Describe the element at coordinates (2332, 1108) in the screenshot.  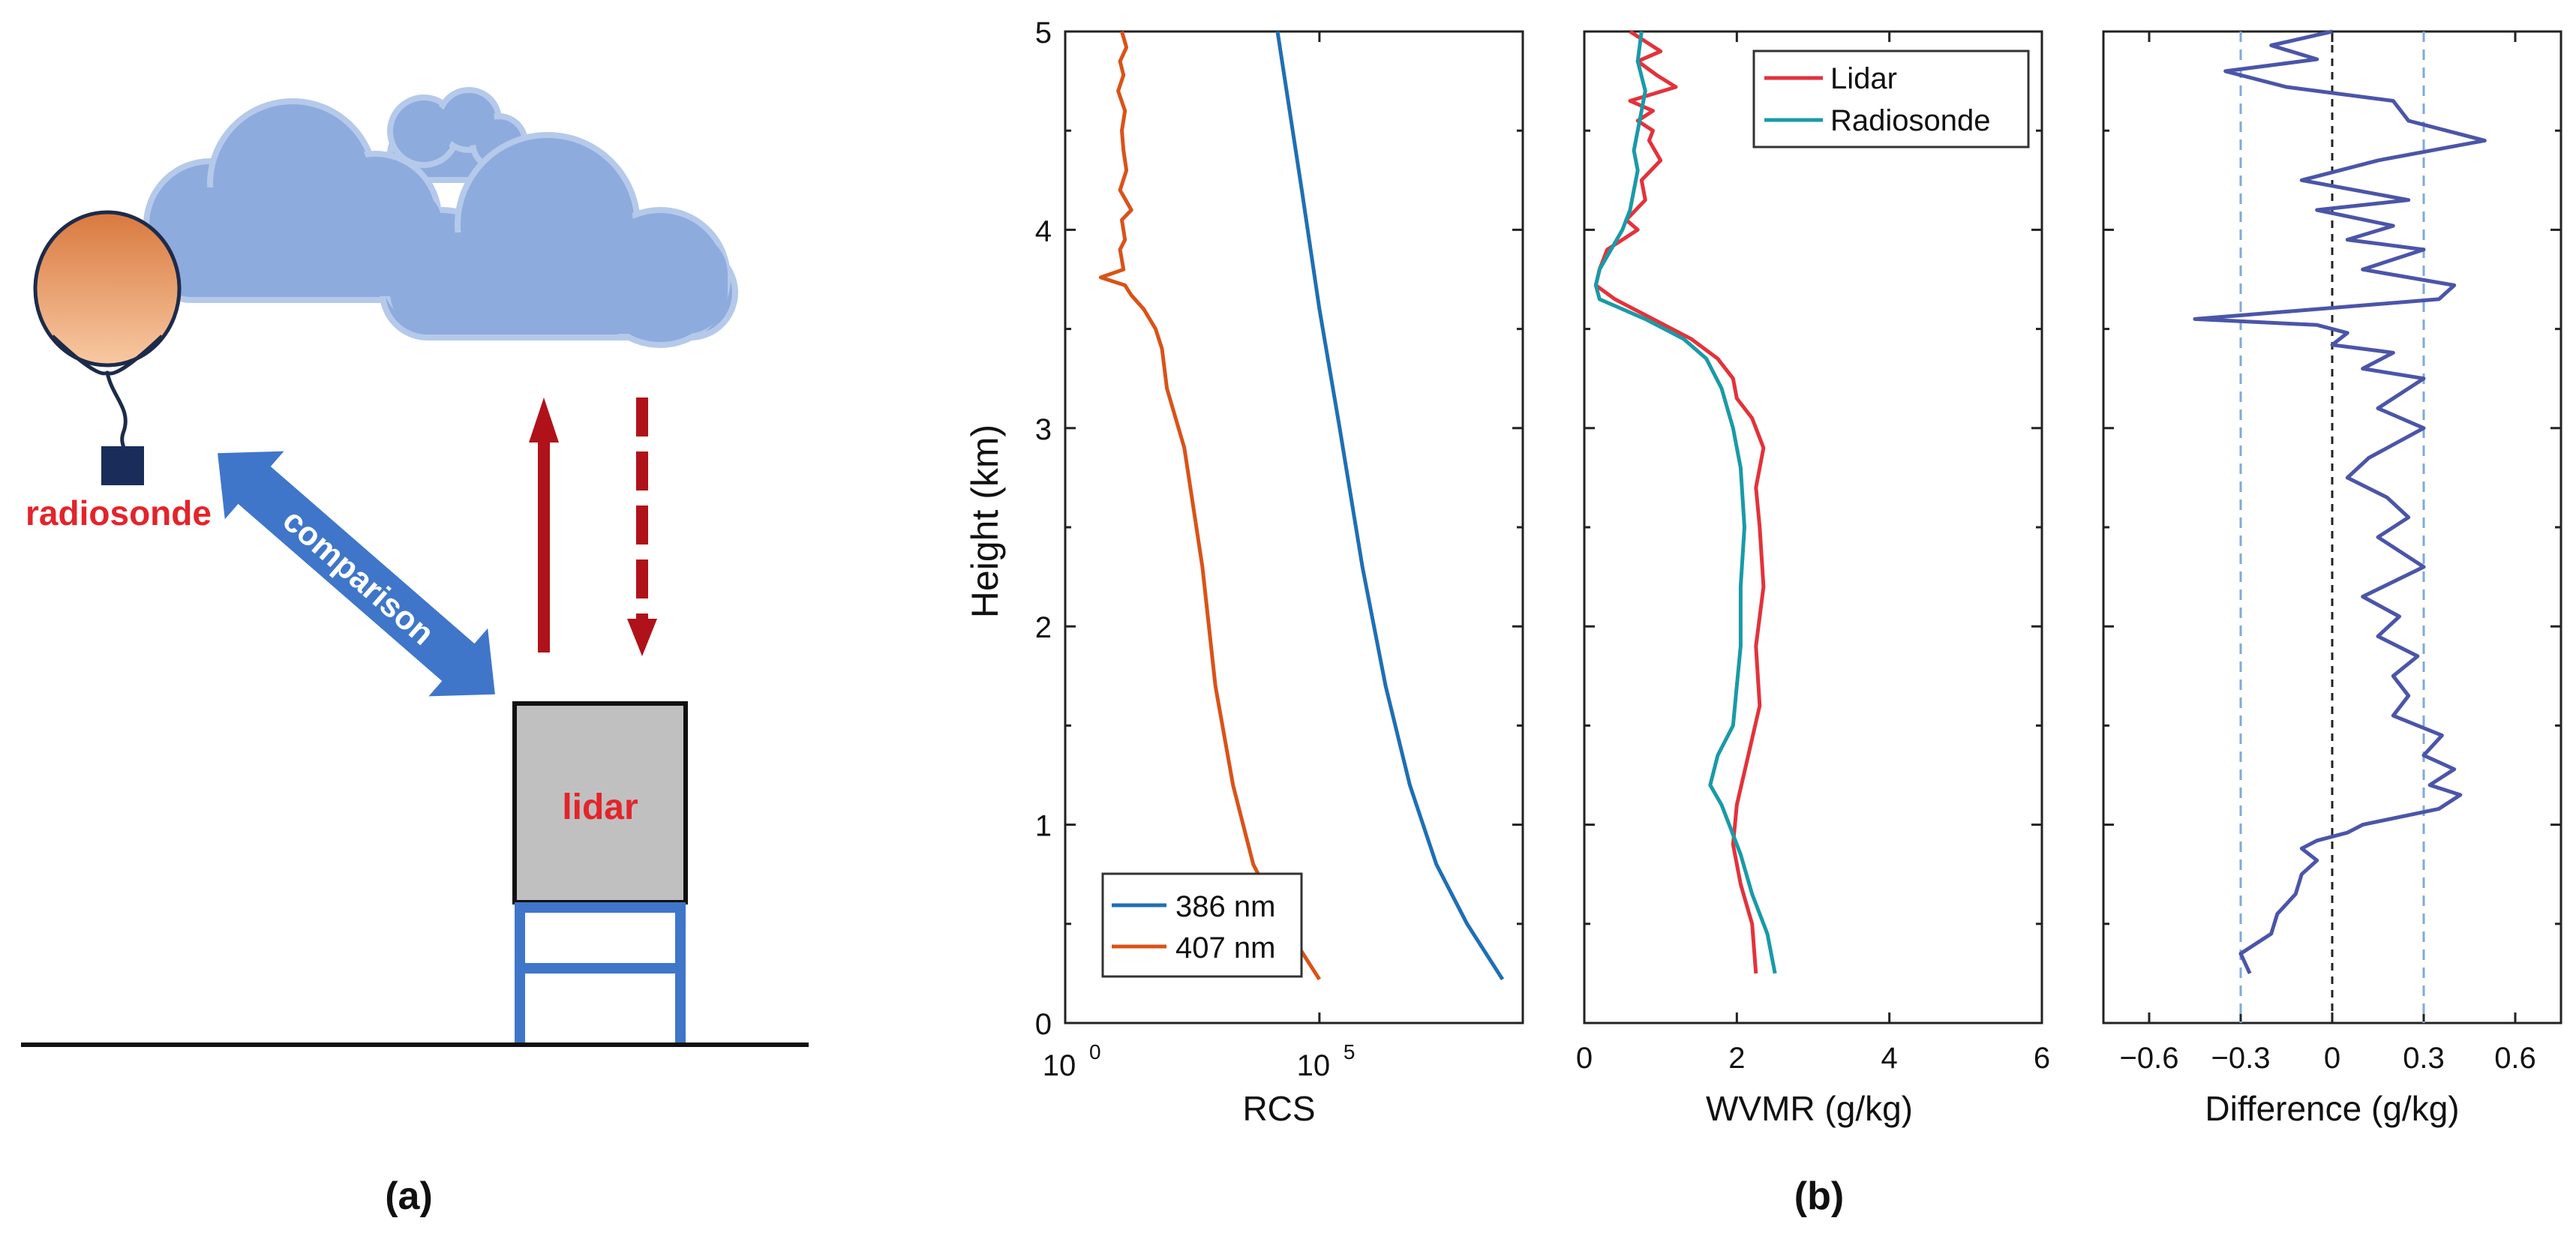
I see `x-axis-label-difference: Difference (g/kg)` at that location.